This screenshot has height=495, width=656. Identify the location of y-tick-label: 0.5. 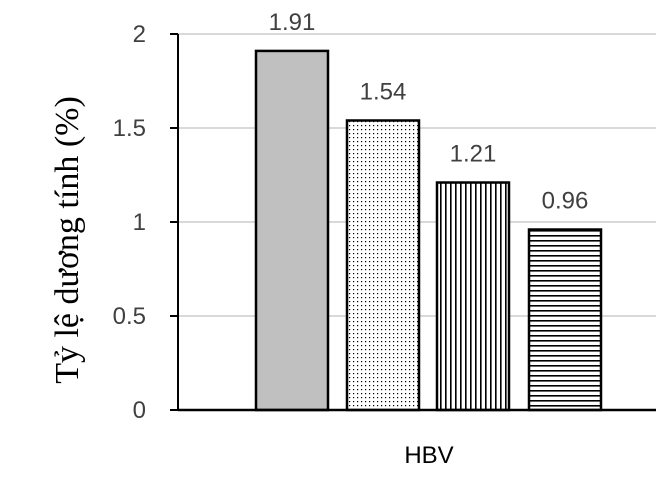
(129, 316).